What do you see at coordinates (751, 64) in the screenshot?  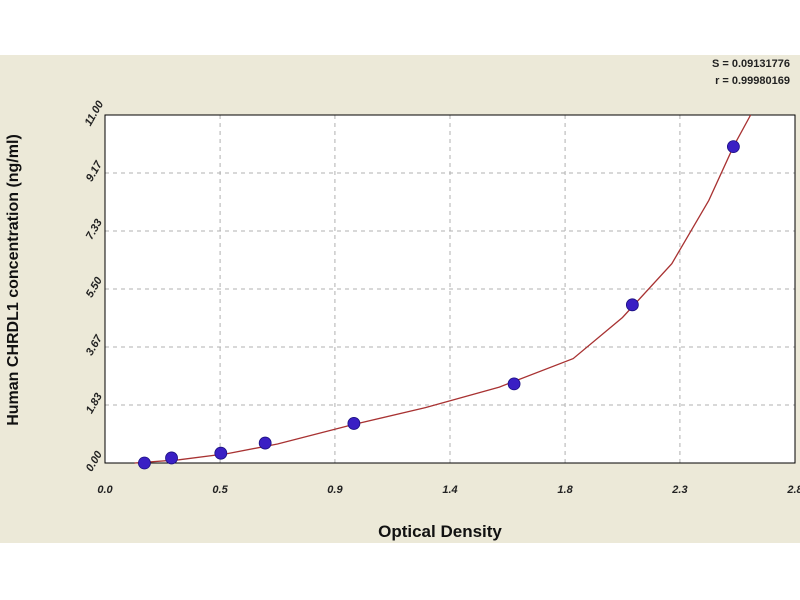 I see `fit-statistic: S = 0.09131776` at bounding box center [751, 64].